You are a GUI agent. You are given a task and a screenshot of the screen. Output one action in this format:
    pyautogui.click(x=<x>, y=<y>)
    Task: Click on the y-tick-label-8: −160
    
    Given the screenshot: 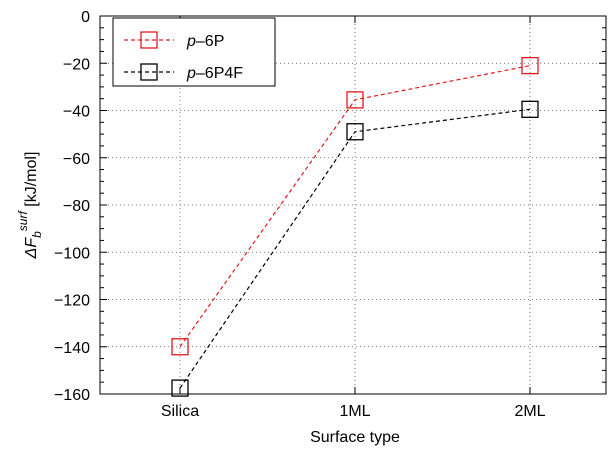 What is the action you would take?
    pyautogui.click(x=72, y=395)
    